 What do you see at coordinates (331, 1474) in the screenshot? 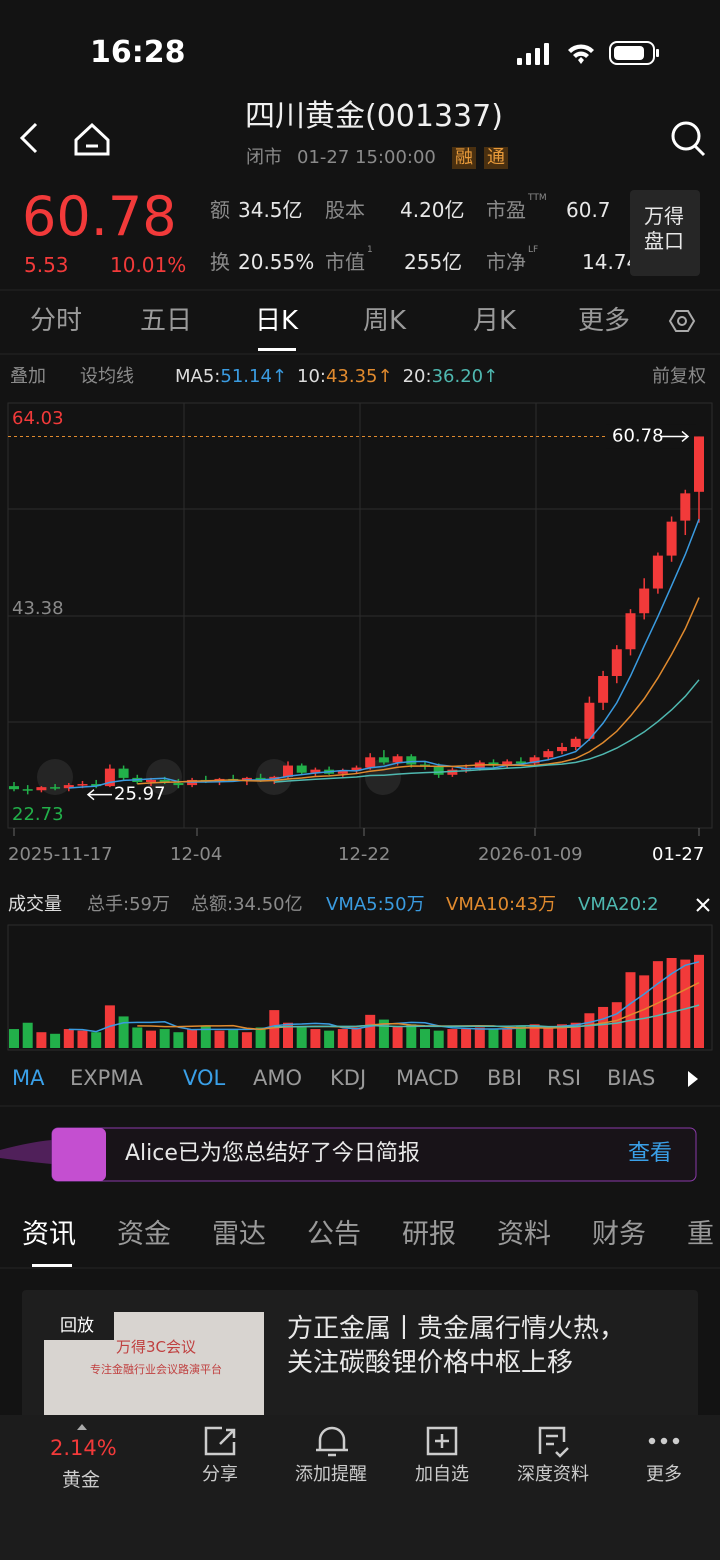
I see `bottom-action: 添加提醒` at bounding box center [331, 1474].